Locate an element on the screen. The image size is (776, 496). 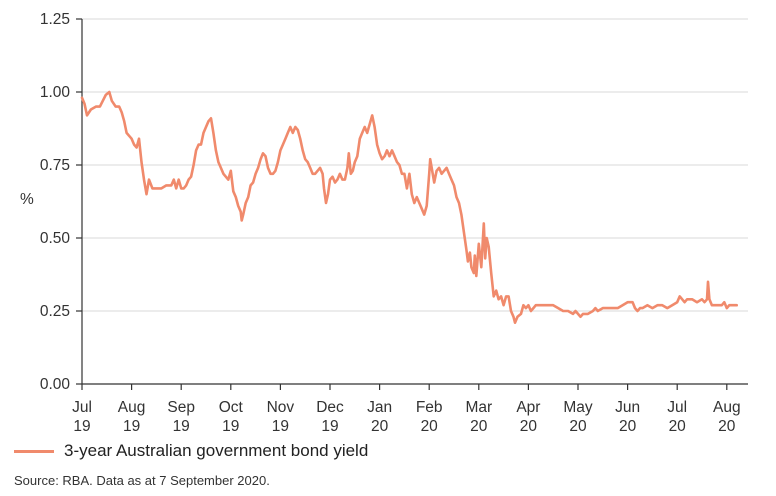
legend-swatch is located at coordinates (34, 451).